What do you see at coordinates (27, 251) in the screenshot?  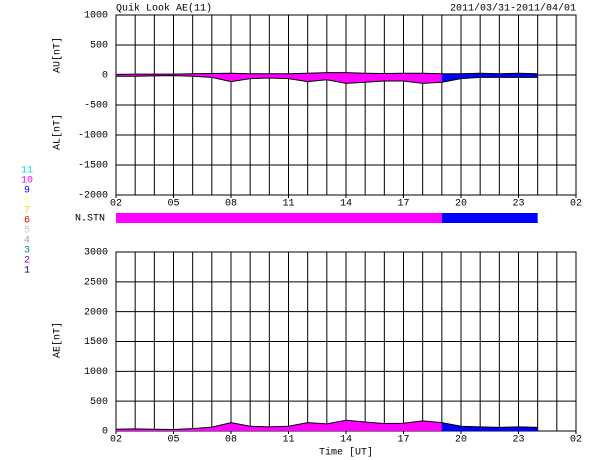 I see `station-legend-label: 3` at bounding box center [27, 251].